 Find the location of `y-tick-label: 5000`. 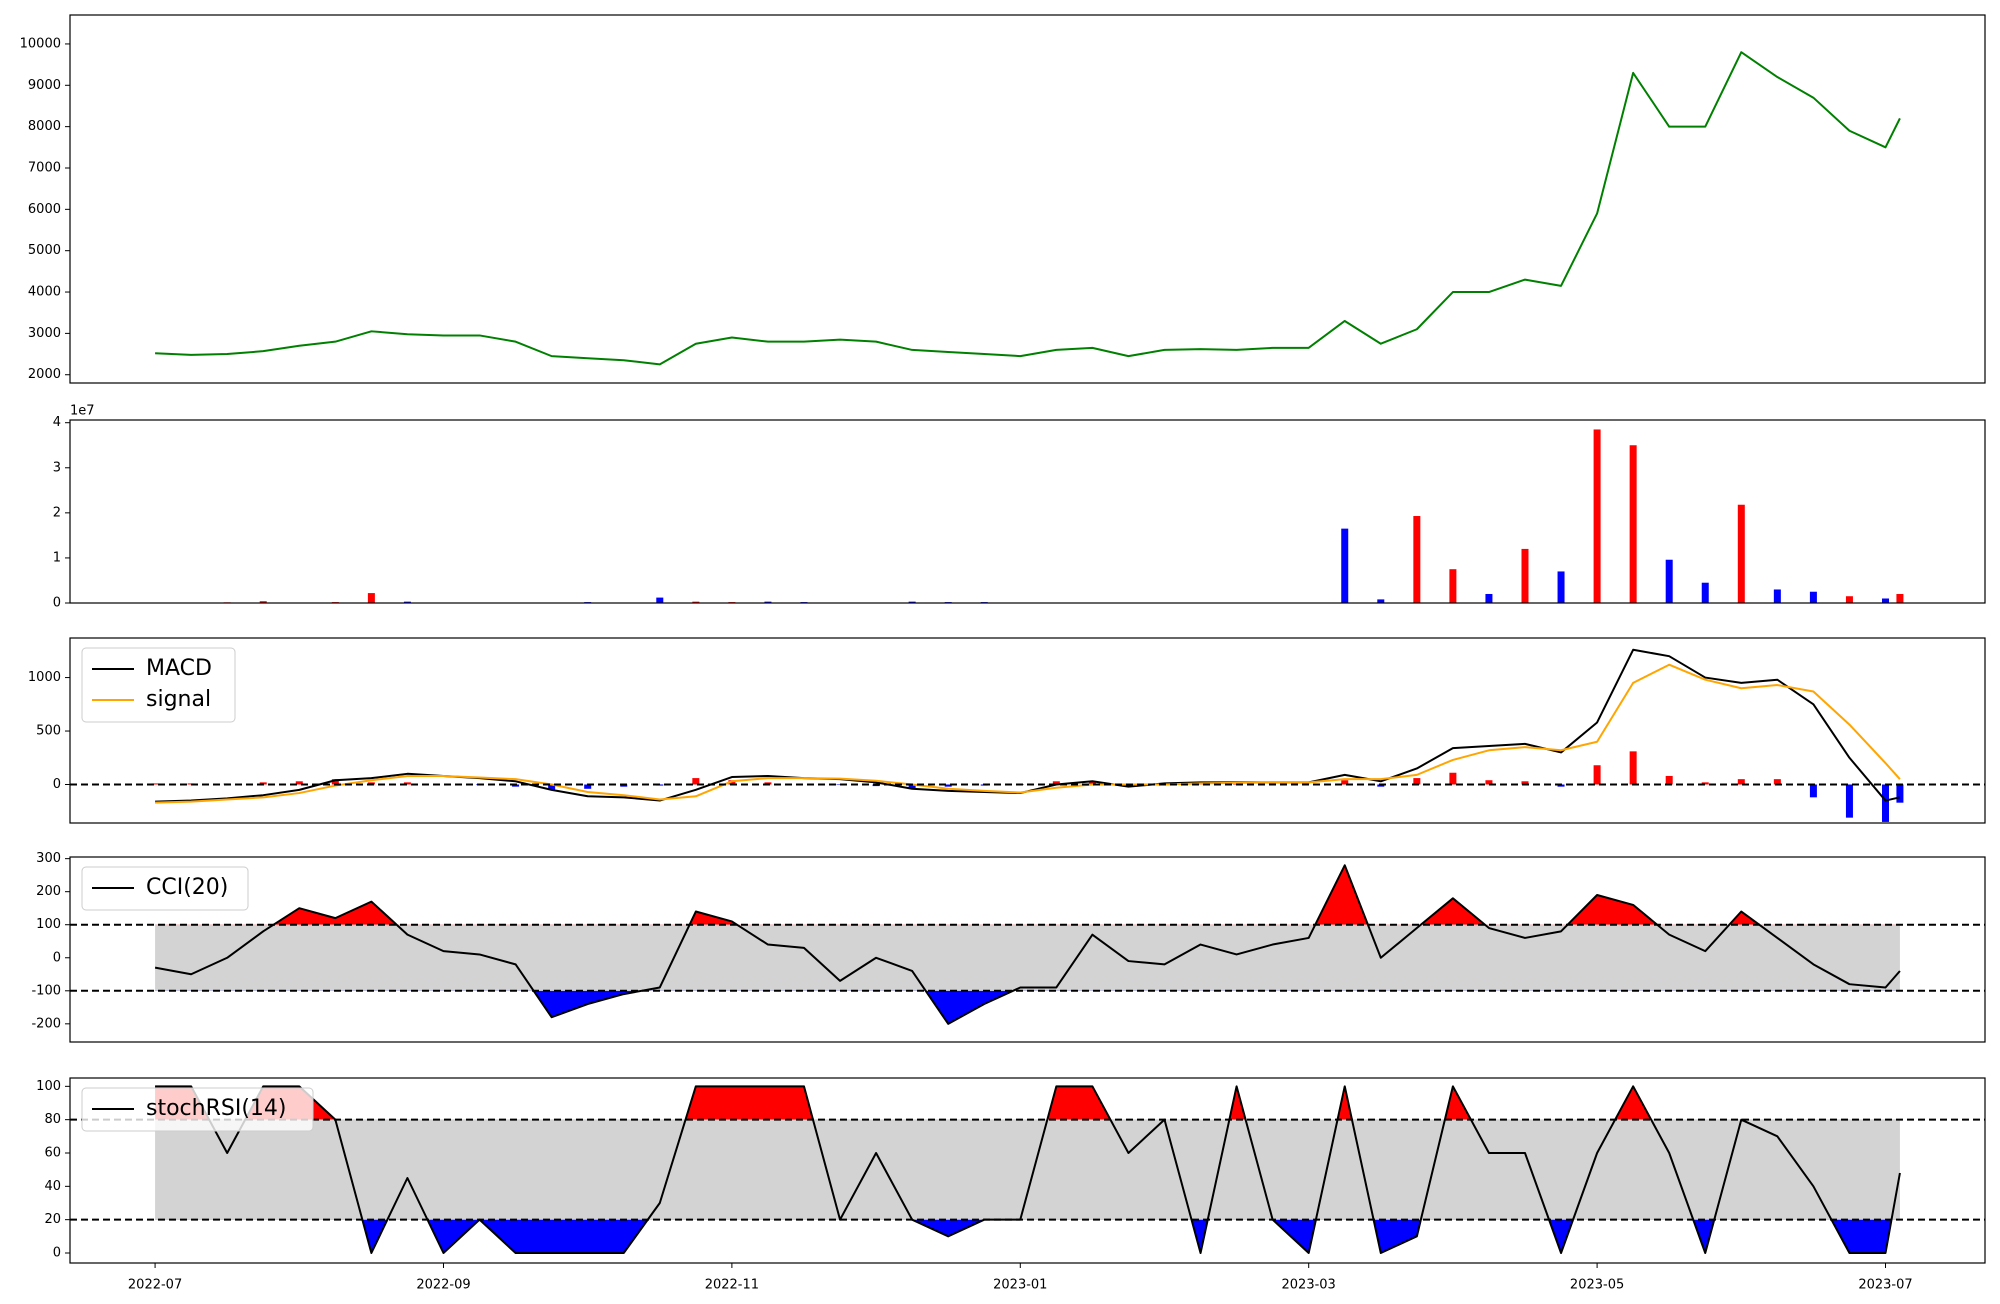

y-tick-label: 5000 is located at coordinates (44, 250).